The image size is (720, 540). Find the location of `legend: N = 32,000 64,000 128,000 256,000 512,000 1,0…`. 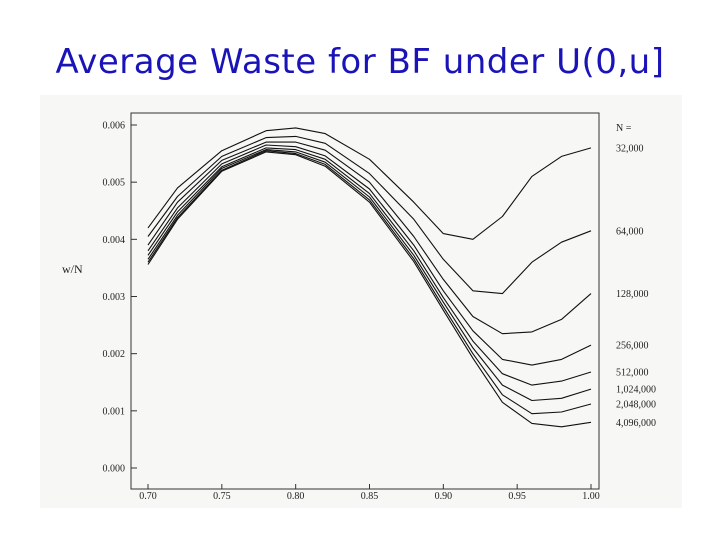

legend: N = 32,000 64,000 128,000 256,000 512,000 1,0… is located at coordinates (636, 276).